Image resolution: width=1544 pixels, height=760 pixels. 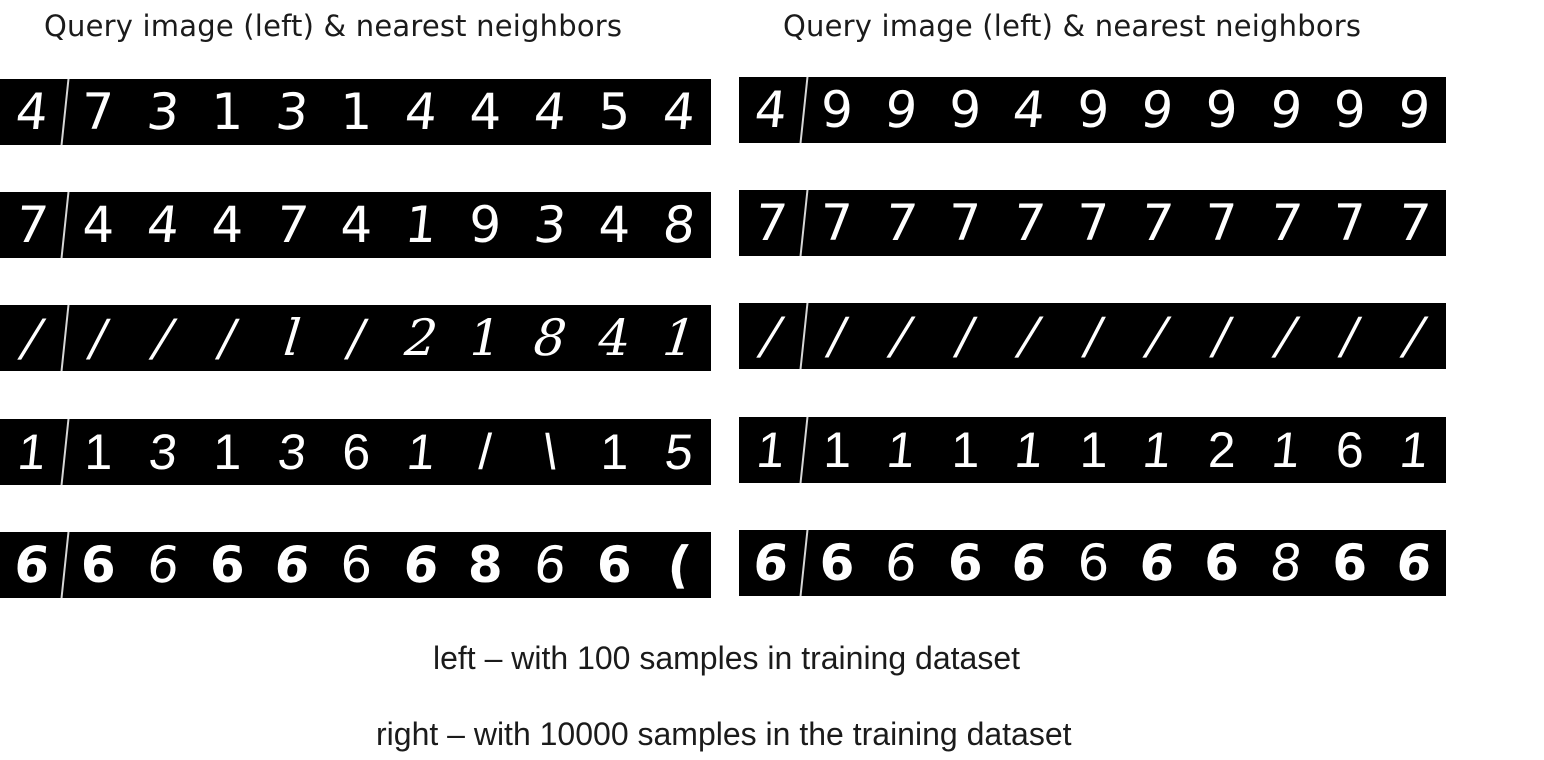 I want to click on neighbor-digit: (, so click(x=679, y=565).